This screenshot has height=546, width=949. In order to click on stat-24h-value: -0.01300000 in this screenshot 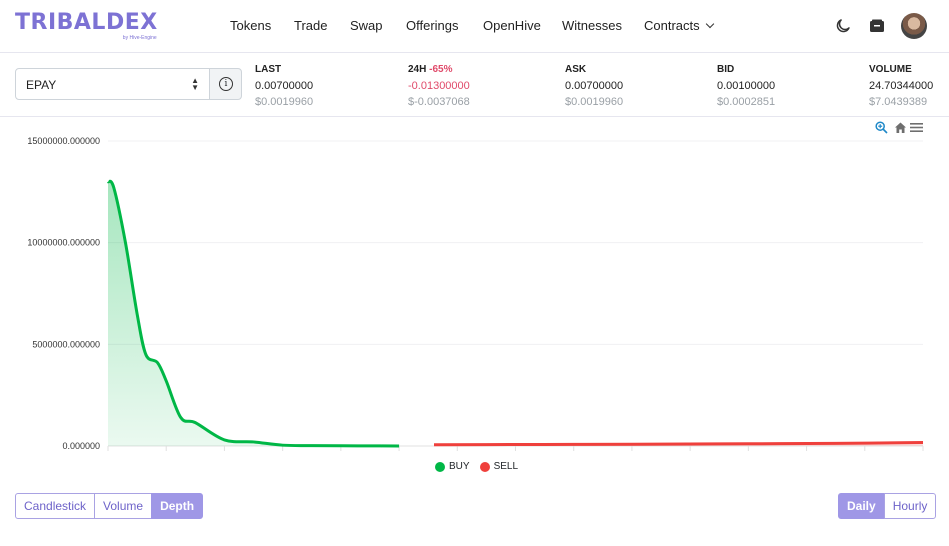, I will do `click(439, 86)`.